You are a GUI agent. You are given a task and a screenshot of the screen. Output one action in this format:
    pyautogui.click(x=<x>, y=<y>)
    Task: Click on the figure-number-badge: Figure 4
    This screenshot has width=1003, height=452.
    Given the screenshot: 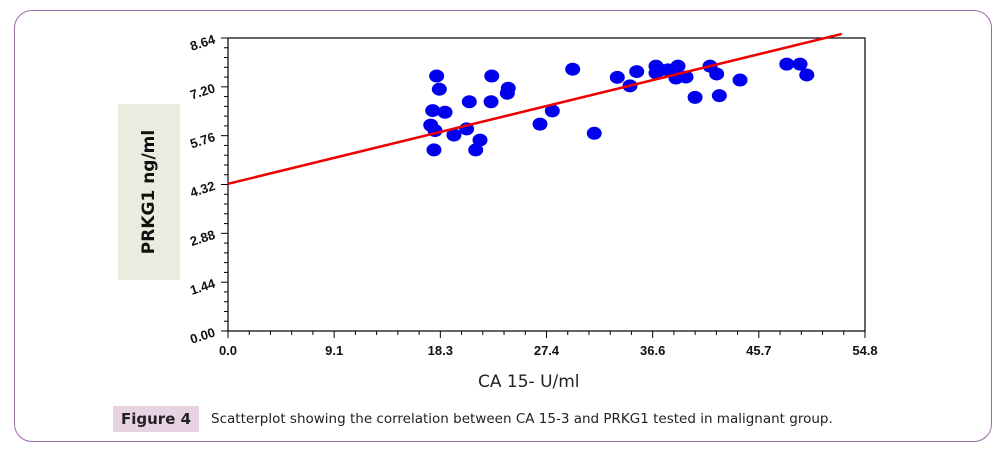 What is the action you would take?
    pyautogui.click(x=156, y=419)
    